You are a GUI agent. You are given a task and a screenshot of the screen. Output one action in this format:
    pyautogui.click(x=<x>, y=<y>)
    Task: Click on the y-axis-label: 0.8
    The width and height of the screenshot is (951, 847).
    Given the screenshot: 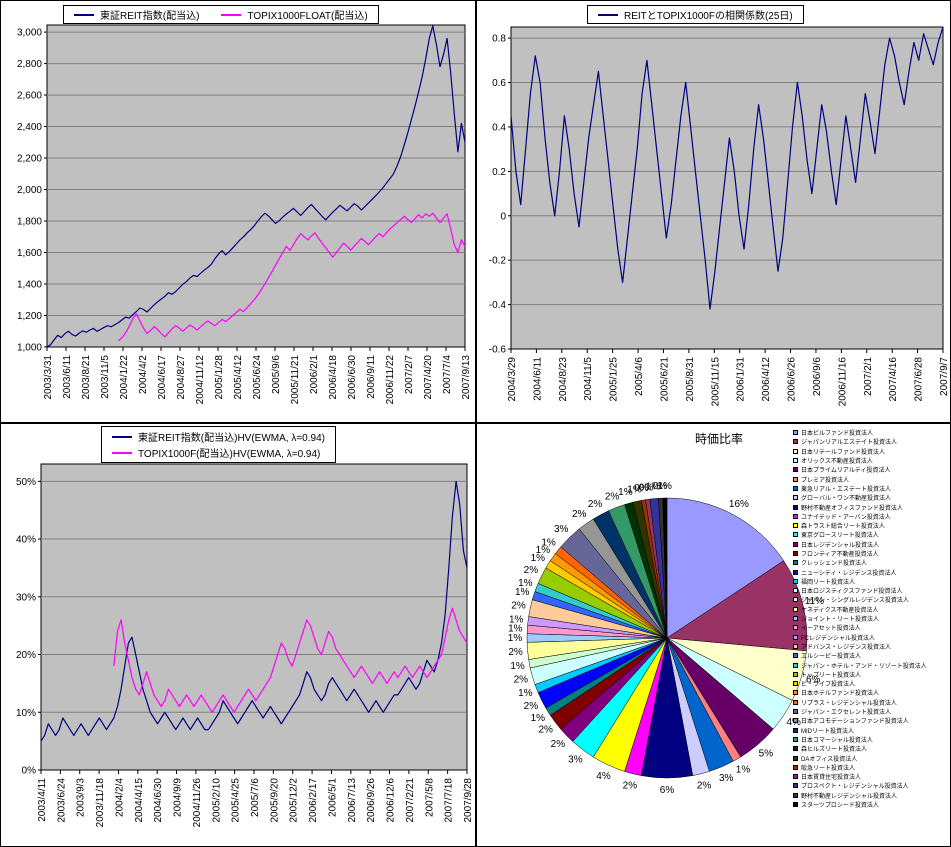 What is the action you would take?
    pyautogui.click(x=499, y=39)
    